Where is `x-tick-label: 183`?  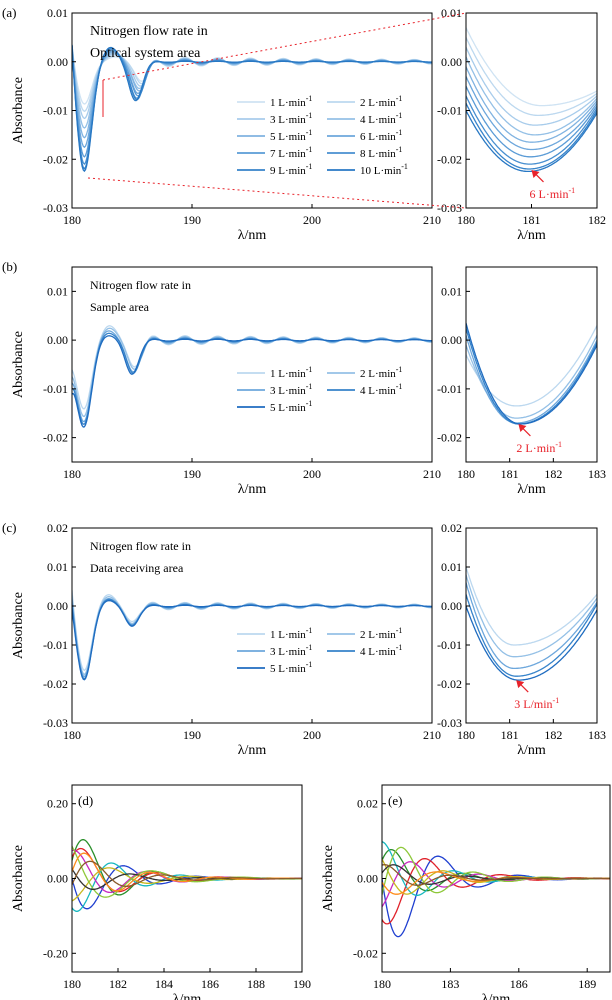
x-tick-label: 183 is located at coordinates (597, 735).